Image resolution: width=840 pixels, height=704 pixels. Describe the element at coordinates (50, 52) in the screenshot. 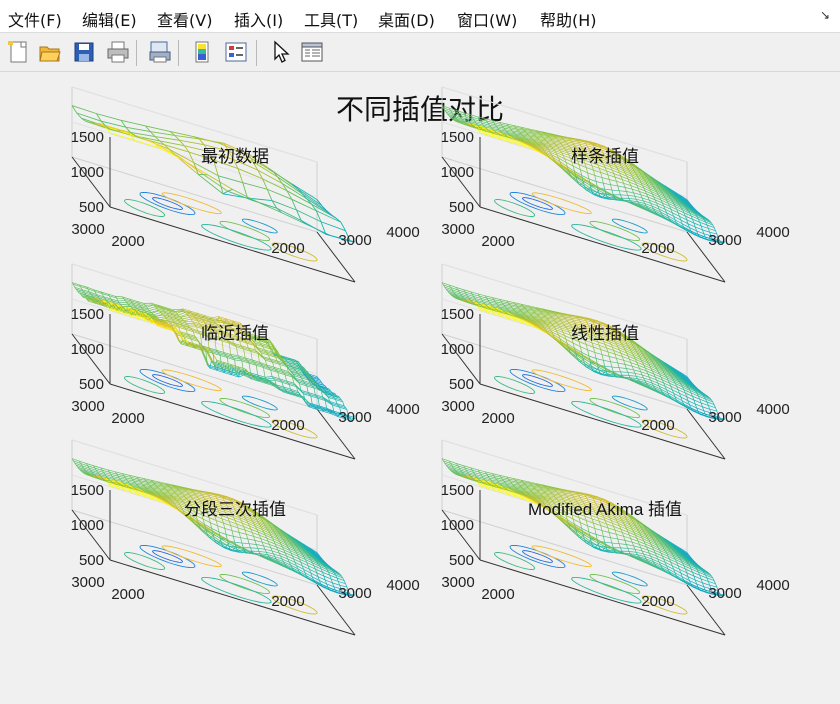

I see `open-file-button` at that location.